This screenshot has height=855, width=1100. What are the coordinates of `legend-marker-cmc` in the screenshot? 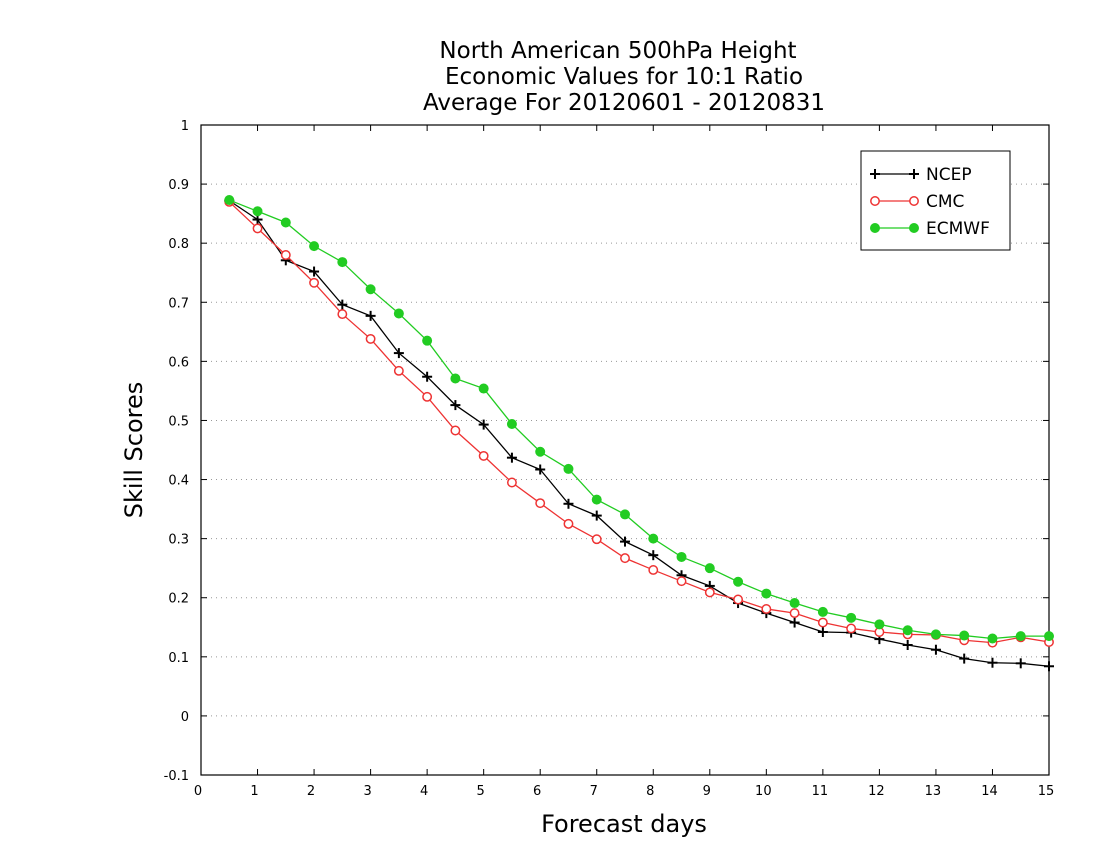 It's located at (914, 201).